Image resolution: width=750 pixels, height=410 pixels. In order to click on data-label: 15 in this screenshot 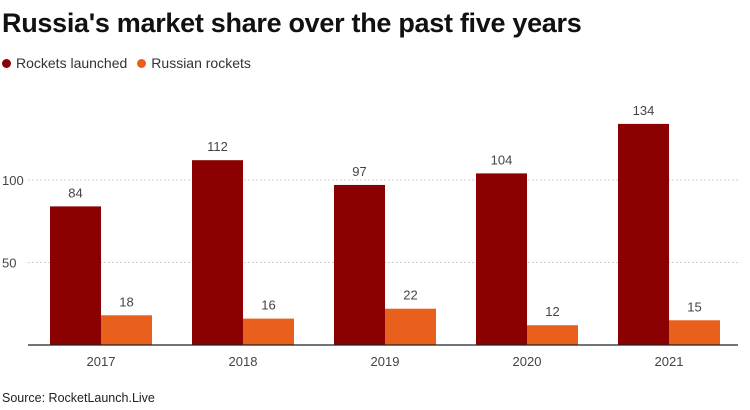, I will do `click(694, 306)`.